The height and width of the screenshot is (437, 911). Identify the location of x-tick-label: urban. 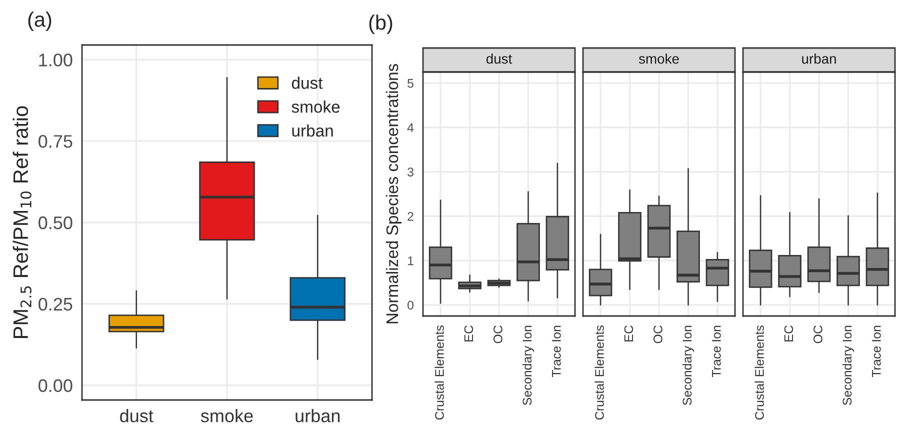
(318, 415).